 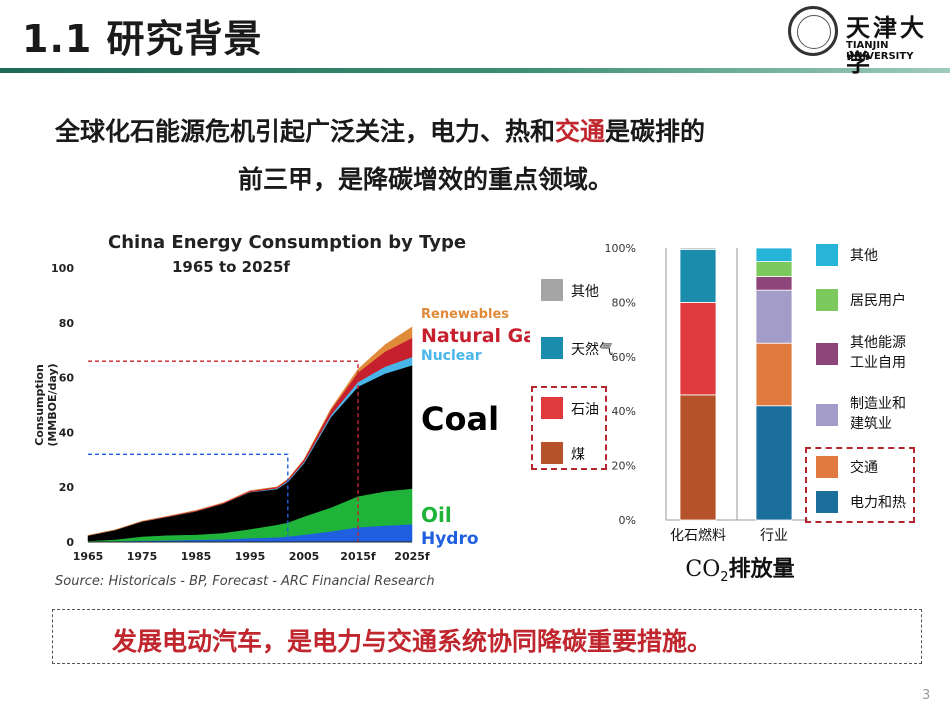 I want to click on area-x-tick-label: 1995, so click(x=250, y=556).